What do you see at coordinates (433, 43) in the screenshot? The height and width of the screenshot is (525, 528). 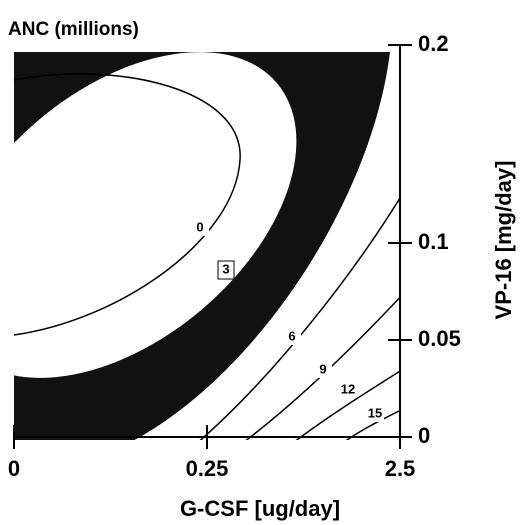 I see `y-tick-label: 0.2` at bounding box center [433, 43].